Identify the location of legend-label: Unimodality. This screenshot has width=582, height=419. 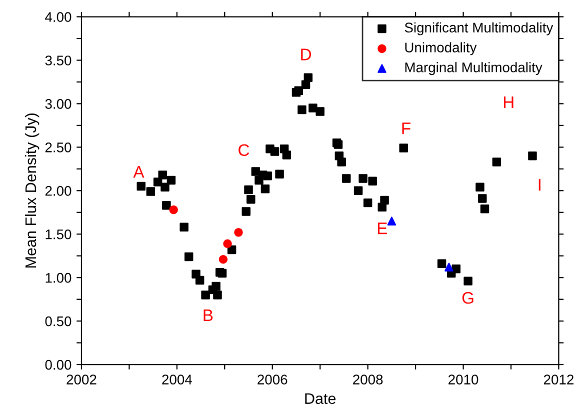
(441, 49).